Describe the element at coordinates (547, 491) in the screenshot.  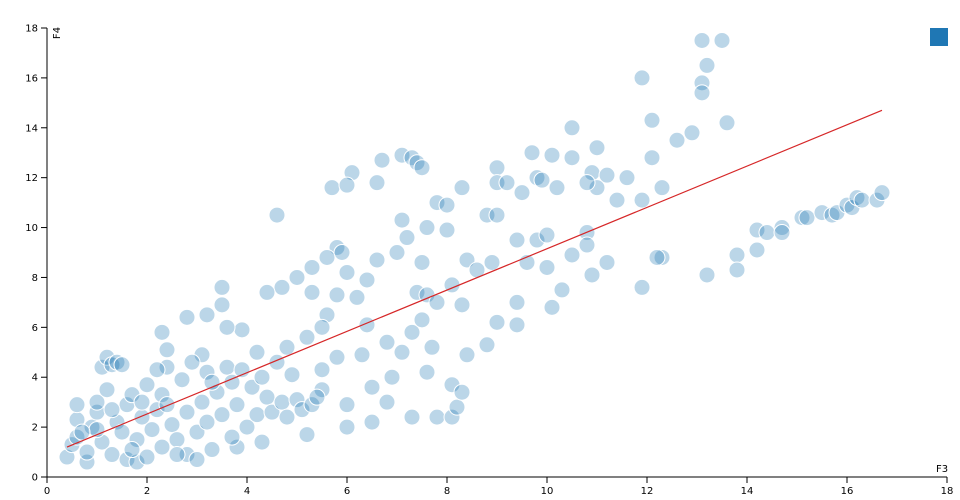
I see `x-tick-label: 10` at that location.